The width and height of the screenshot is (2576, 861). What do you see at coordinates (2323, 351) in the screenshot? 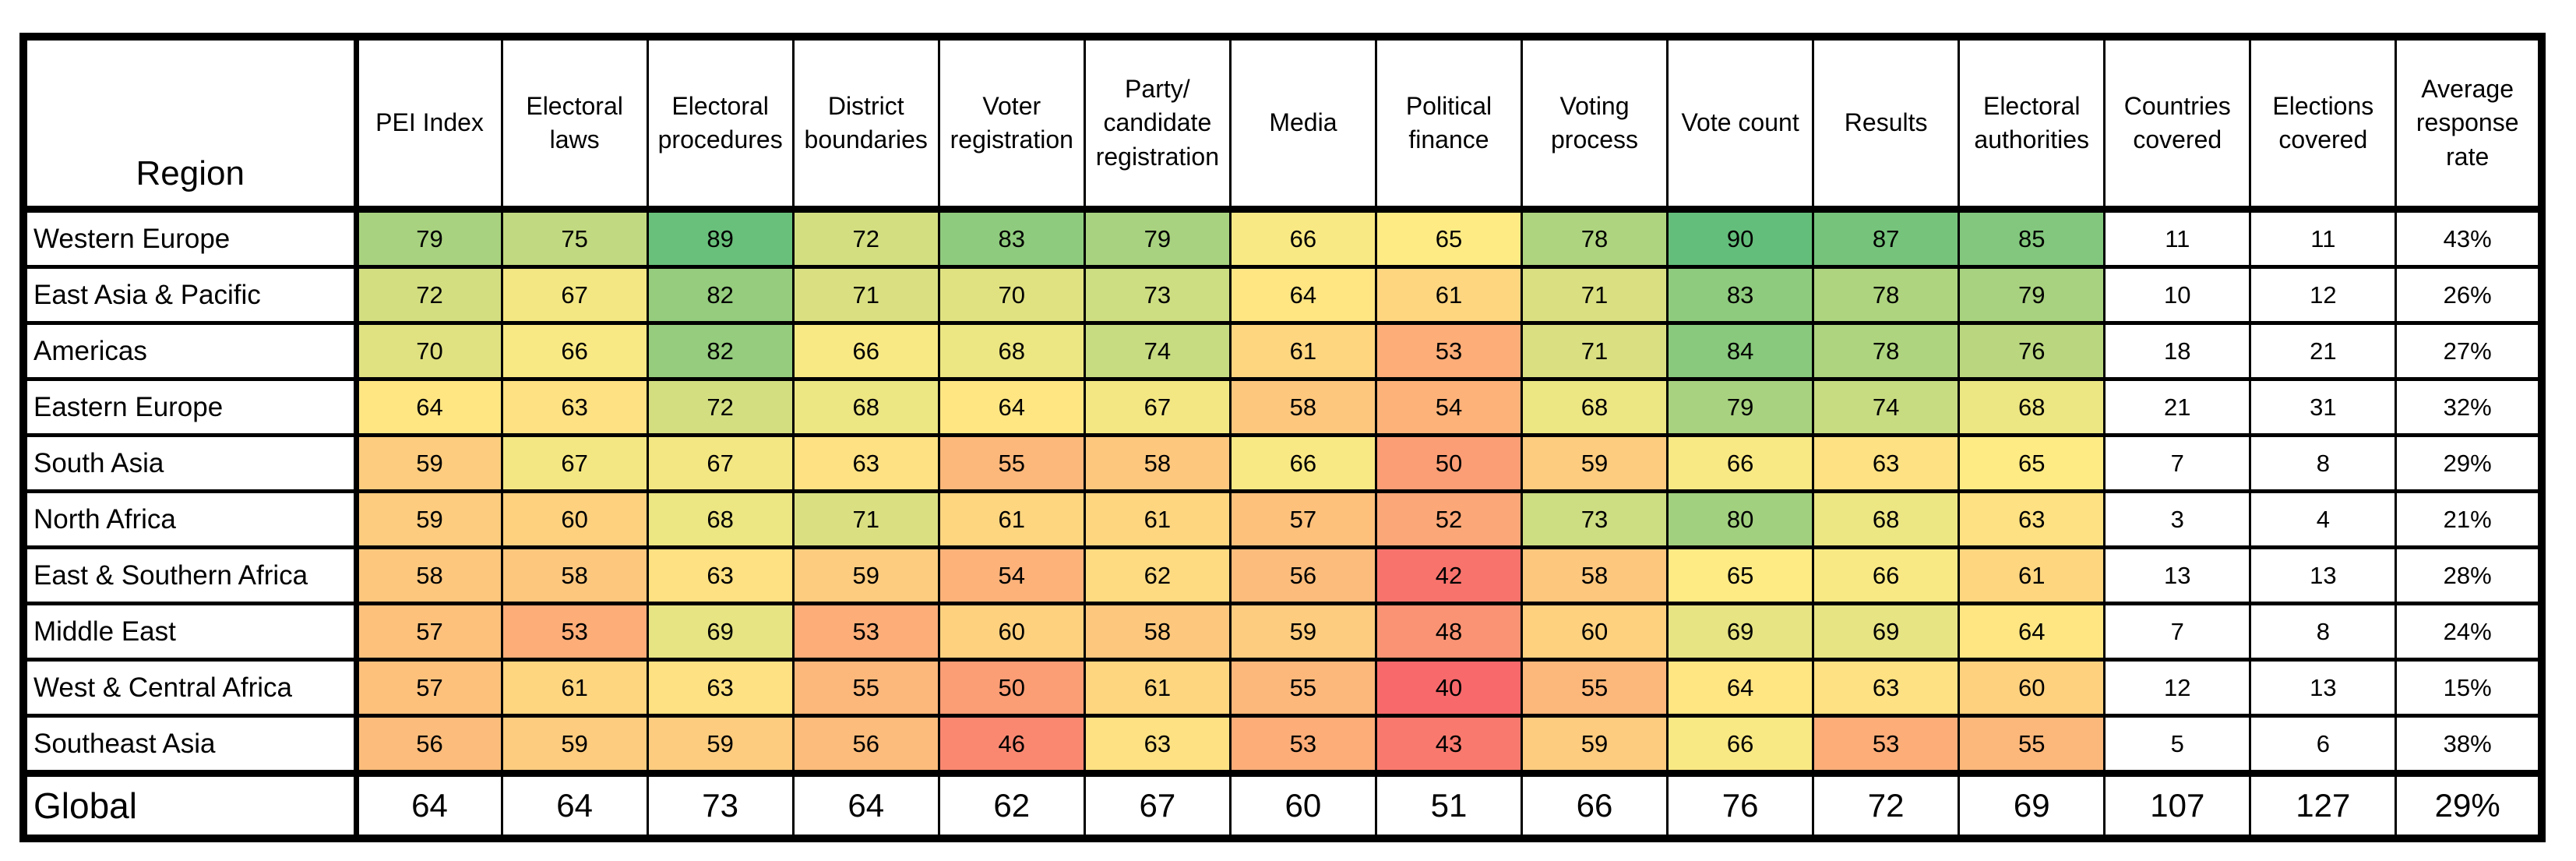
I see `elections-covered-cell: 21` at bounding box center [2323, 351].